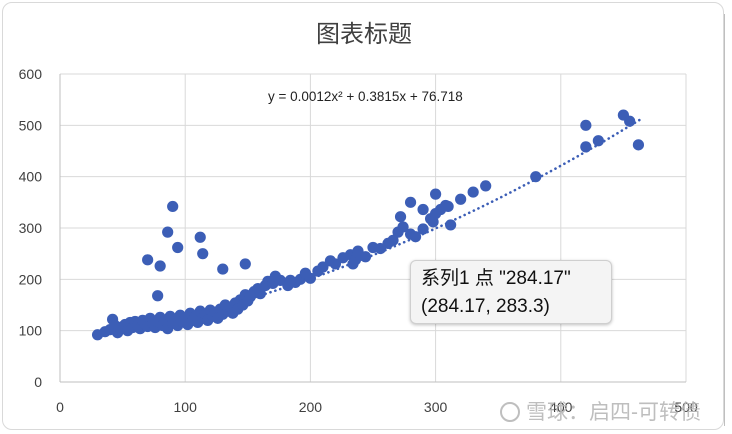  I want to click on y-tick-label: 400, so click(31, 177).